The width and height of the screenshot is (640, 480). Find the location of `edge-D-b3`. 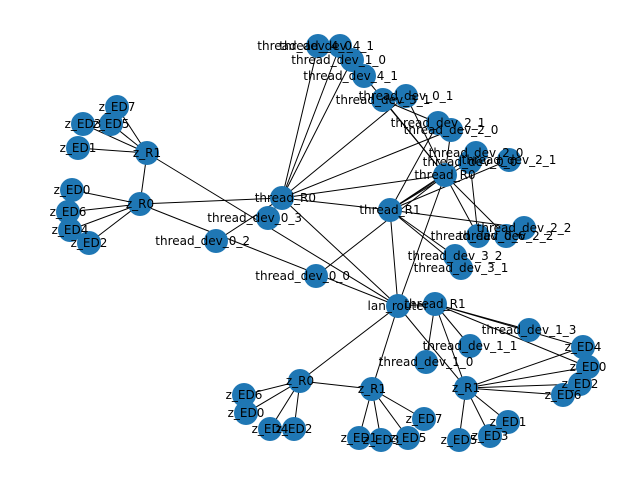

edge-D-b3 is located at coordinates (105, 217).